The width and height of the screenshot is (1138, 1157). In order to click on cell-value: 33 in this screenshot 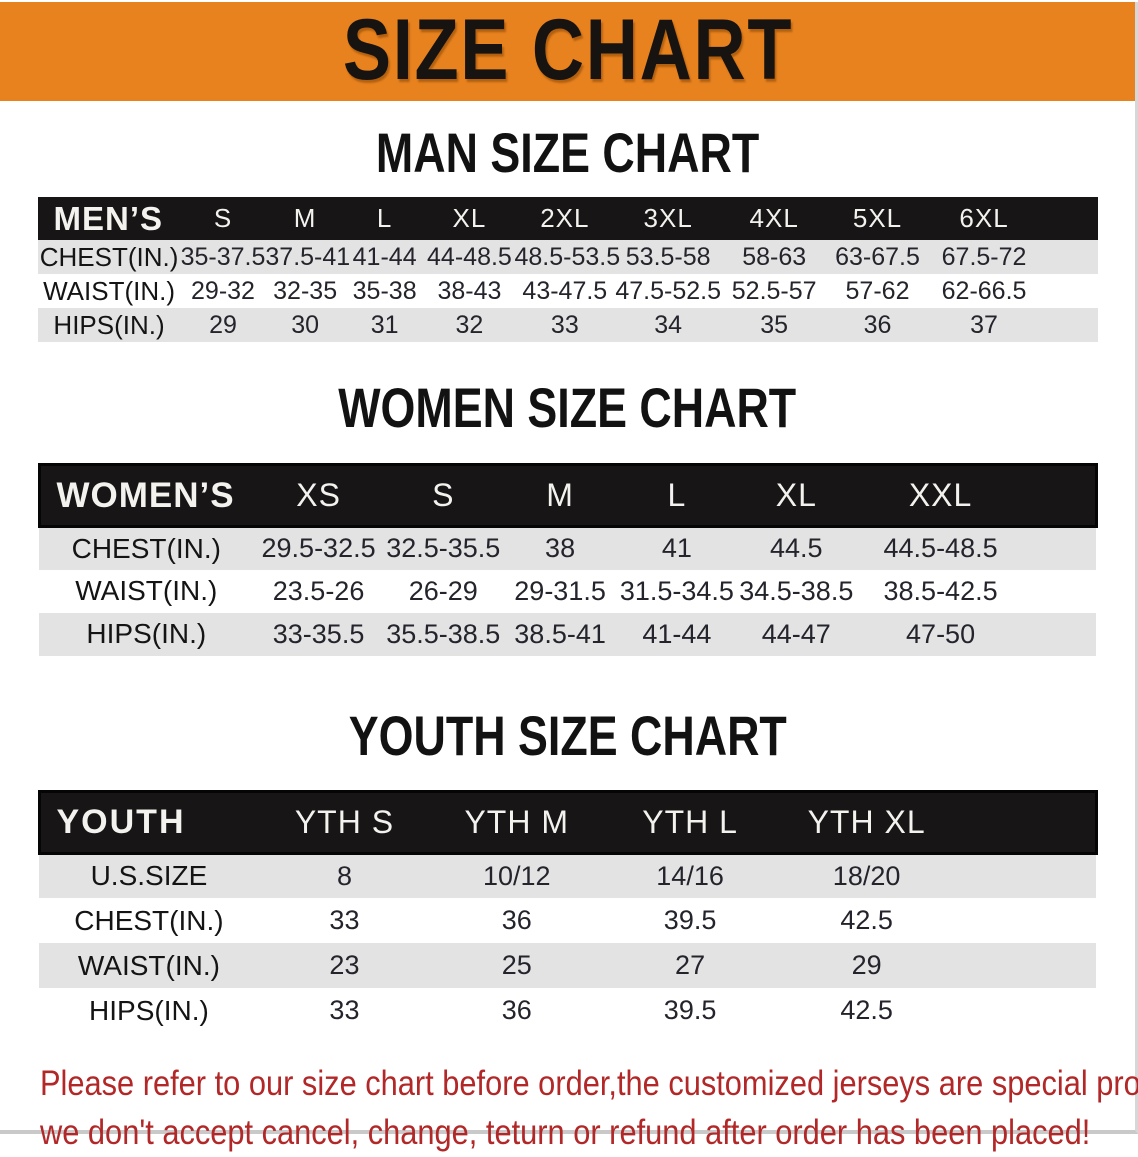, I will do `click(344, 1010)`.